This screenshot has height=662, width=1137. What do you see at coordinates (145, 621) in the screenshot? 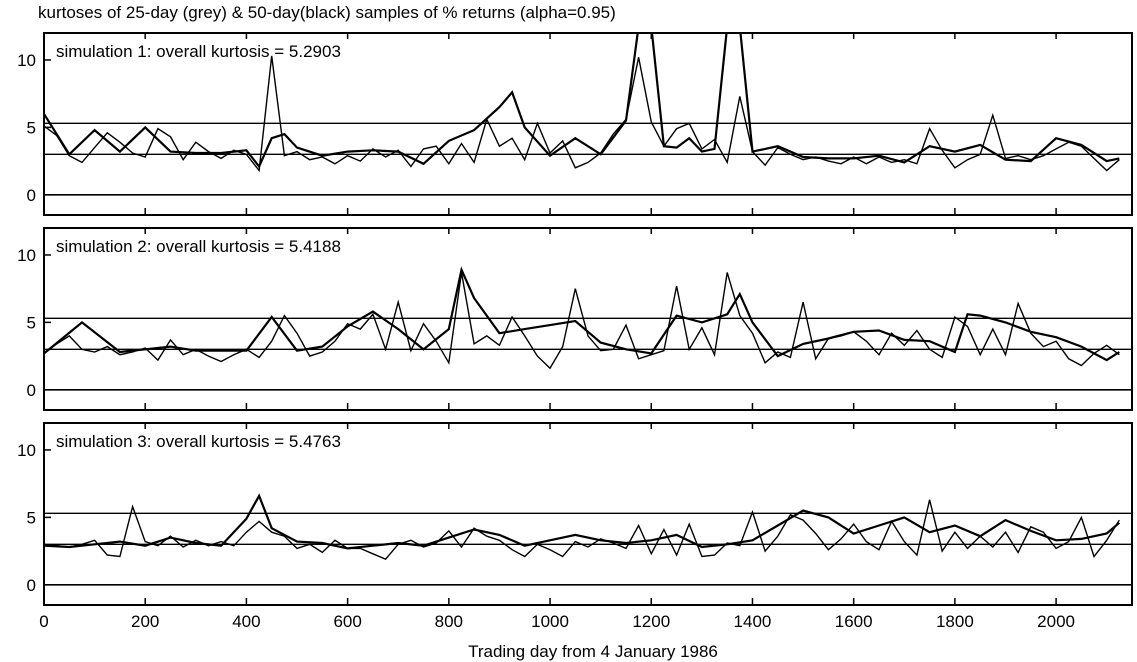
I see `x-tick-label: 200` at bounding box center [145, 621].